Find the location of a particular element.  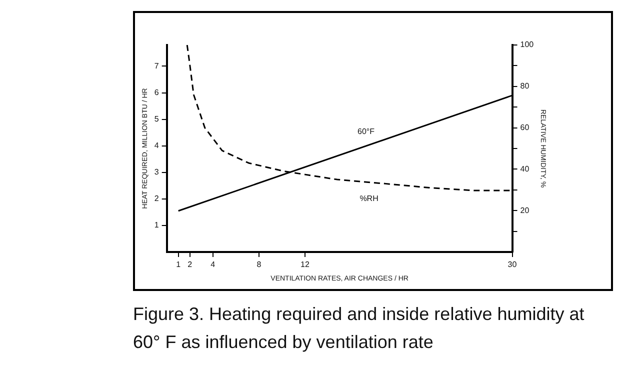

y-tick-label: 5 is located at coordinates (157, 119).